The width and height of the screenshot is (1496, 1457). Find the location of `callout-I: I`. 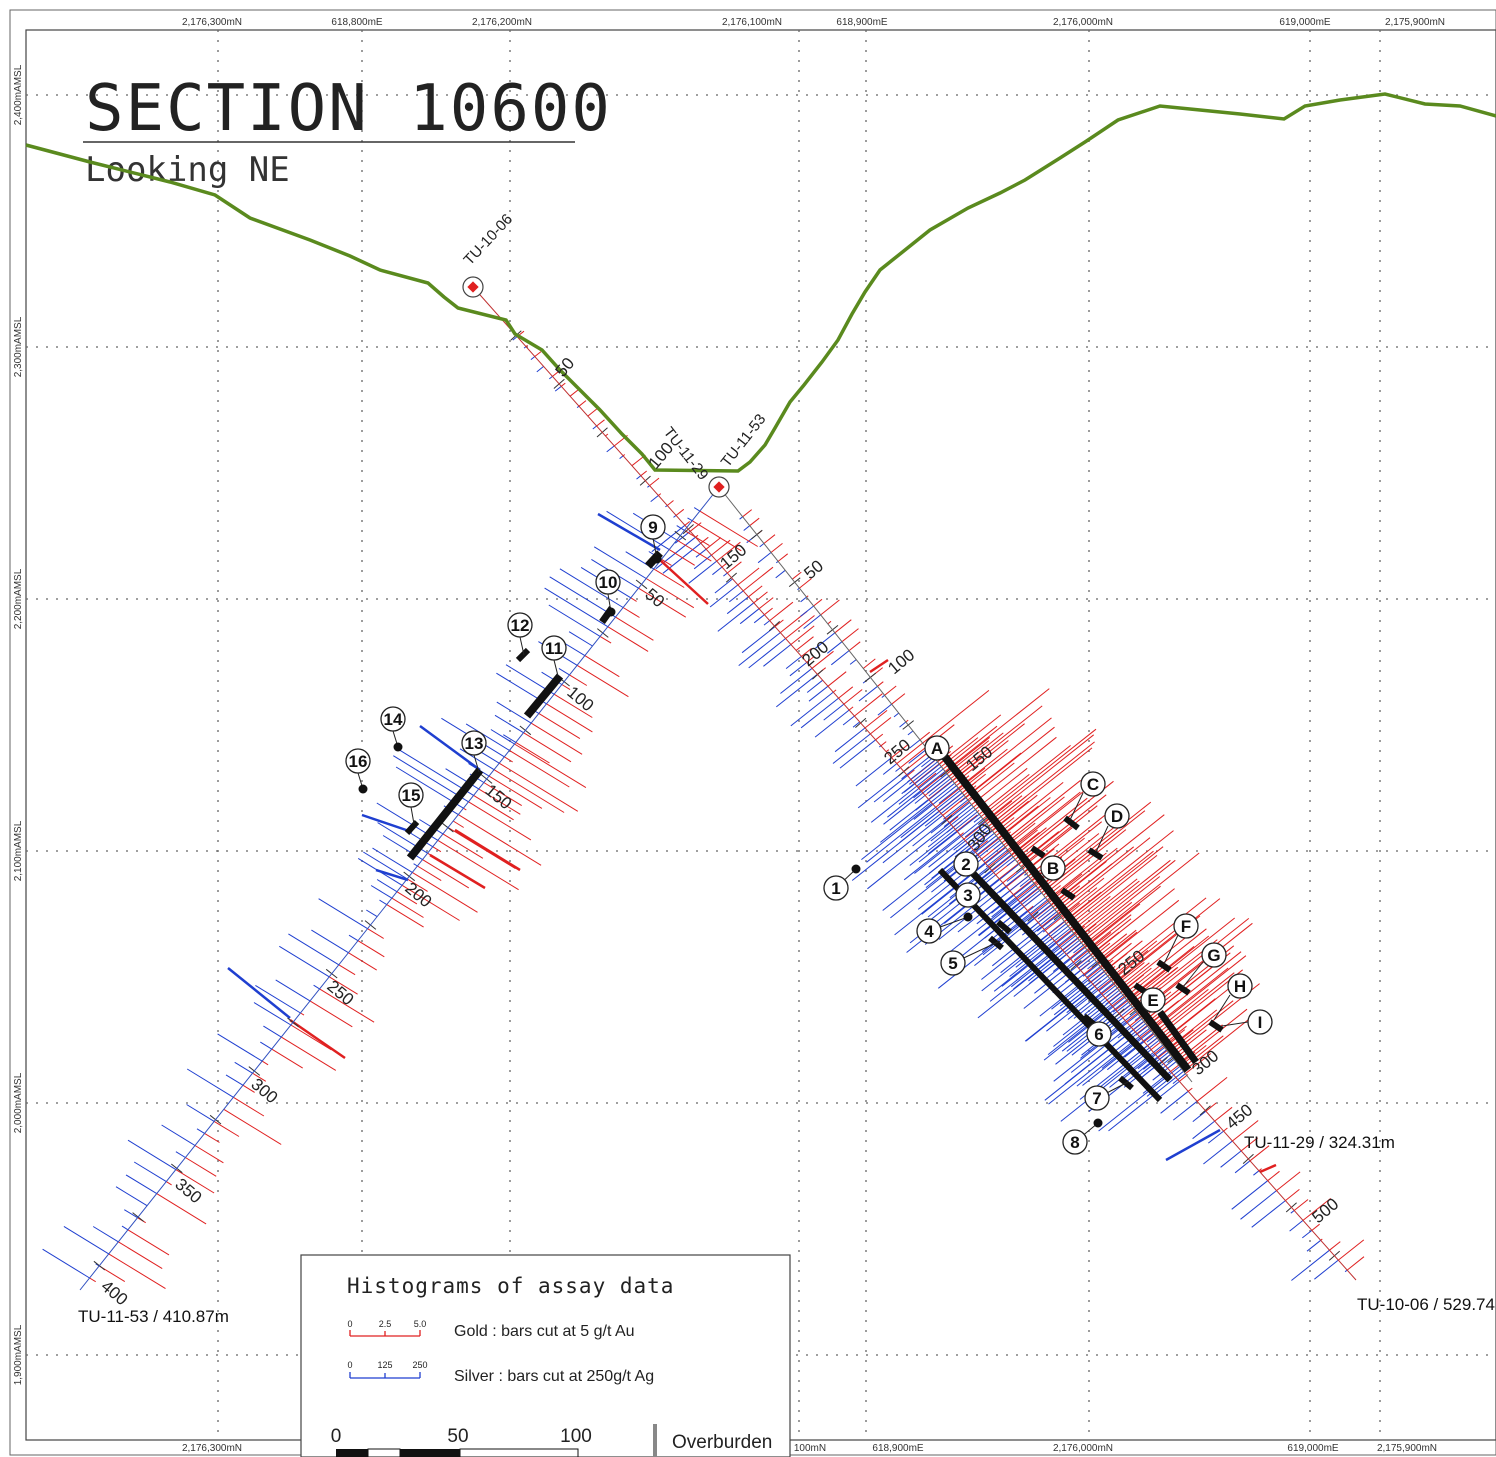

callout-I: I is located at coordinates (1247, 1022).